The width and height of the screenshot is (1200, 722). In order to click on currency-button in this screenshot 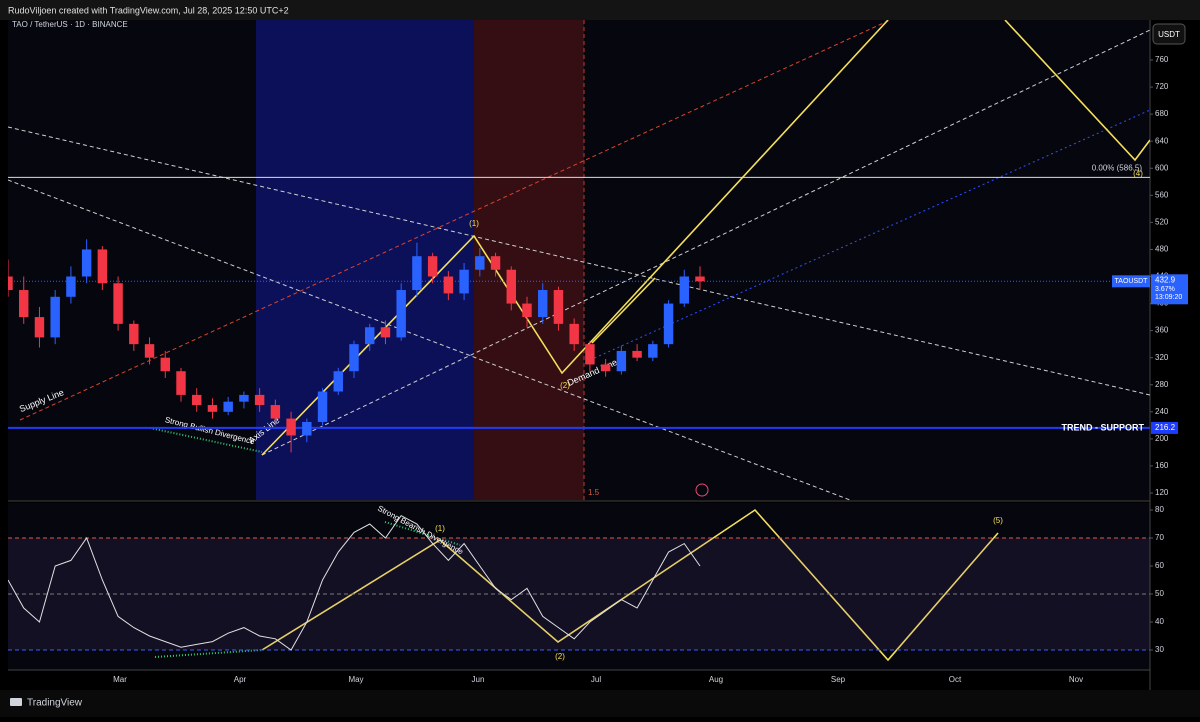, I will do `click(1169, 34)`.